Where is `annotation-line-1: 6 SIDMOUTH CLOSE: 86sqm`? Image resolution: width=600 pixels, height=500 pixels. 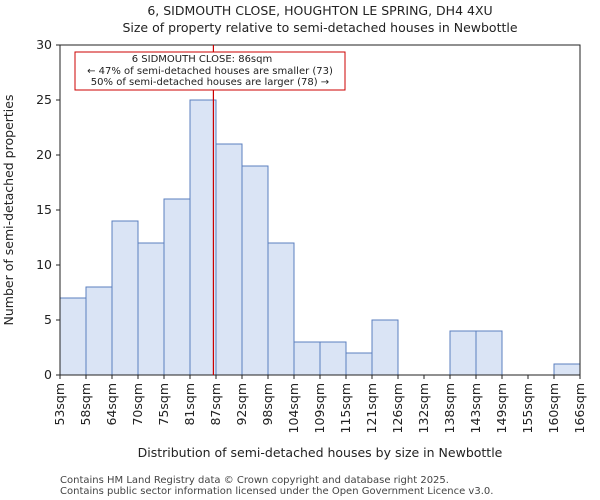
annotation-line-1: 6 SIDMOUTH CLOSE: 86sqm is located at coordinates (202, 59).